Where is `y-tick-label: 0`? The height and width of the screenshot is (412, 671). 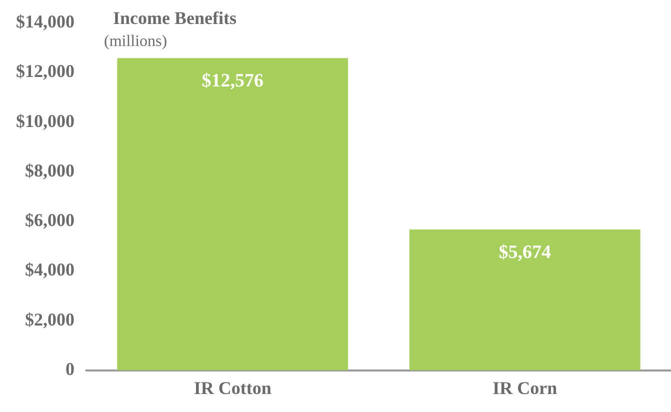 y-tick-label: 0 is located at coordinates (70, 369).